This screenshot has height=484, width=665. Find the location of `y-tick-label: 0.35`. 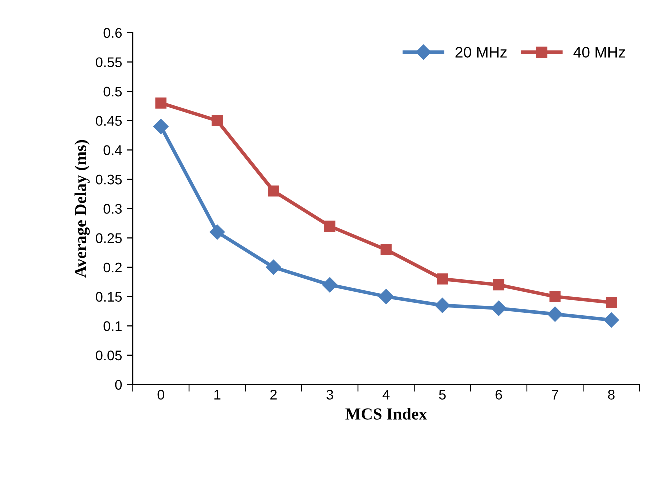

y-tick-label: 0.35 is located at coordinates (109, 179).